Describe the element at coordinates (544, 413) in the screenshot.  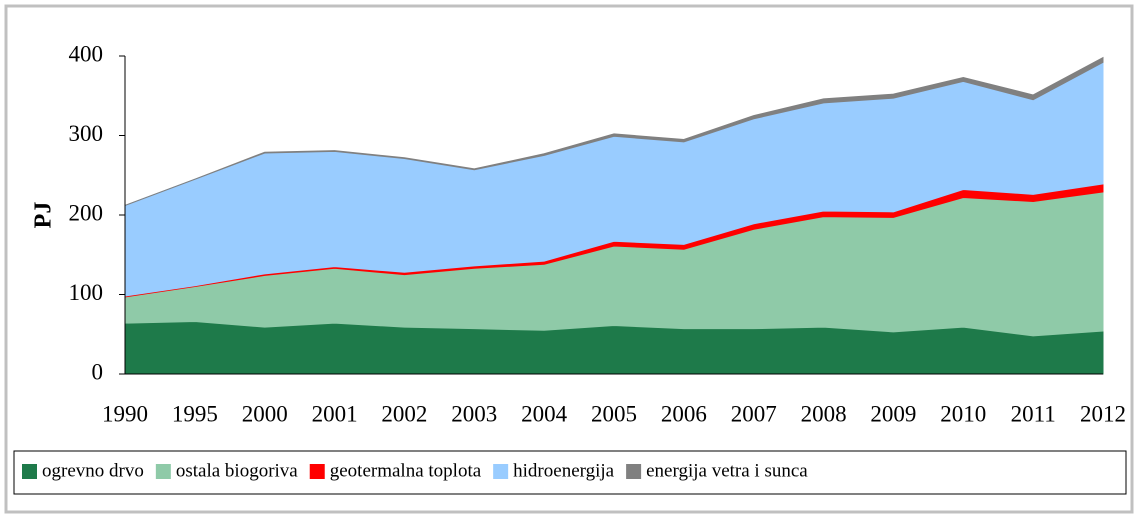
I see `x-tick-label: 2004` at that location.